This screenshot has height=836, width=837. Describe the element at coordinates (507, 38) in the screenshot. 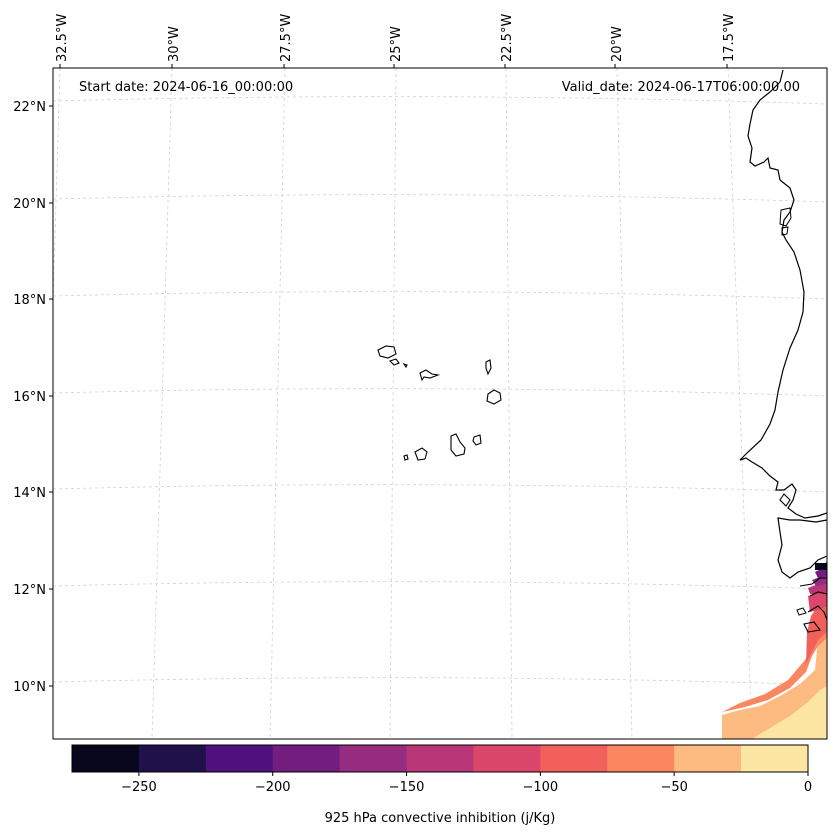

I see `lon-label: 22.5°W` at that location.